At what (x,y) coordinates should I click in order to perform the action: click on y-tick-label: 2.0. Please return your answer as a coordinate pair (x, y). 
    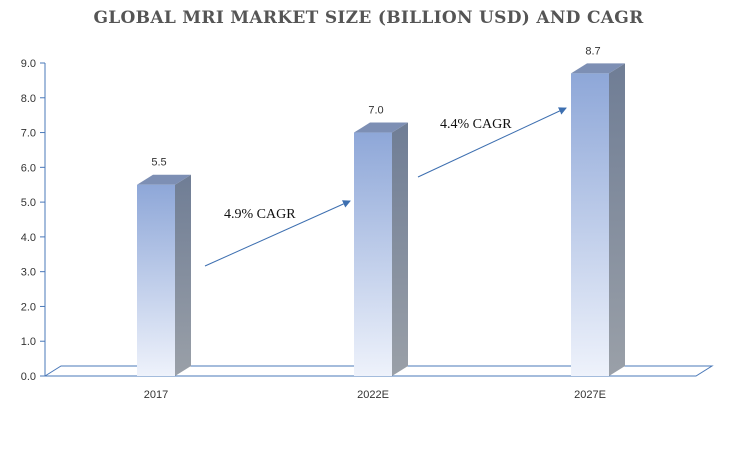
    Looking at the image, I should click on (28, 307).